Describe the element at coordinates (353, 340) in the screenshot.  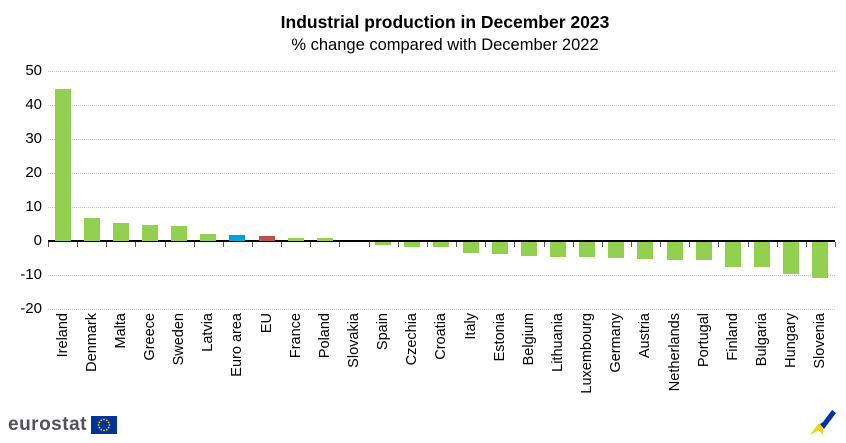
I see `x-axis-label: Slovakia` at that location.